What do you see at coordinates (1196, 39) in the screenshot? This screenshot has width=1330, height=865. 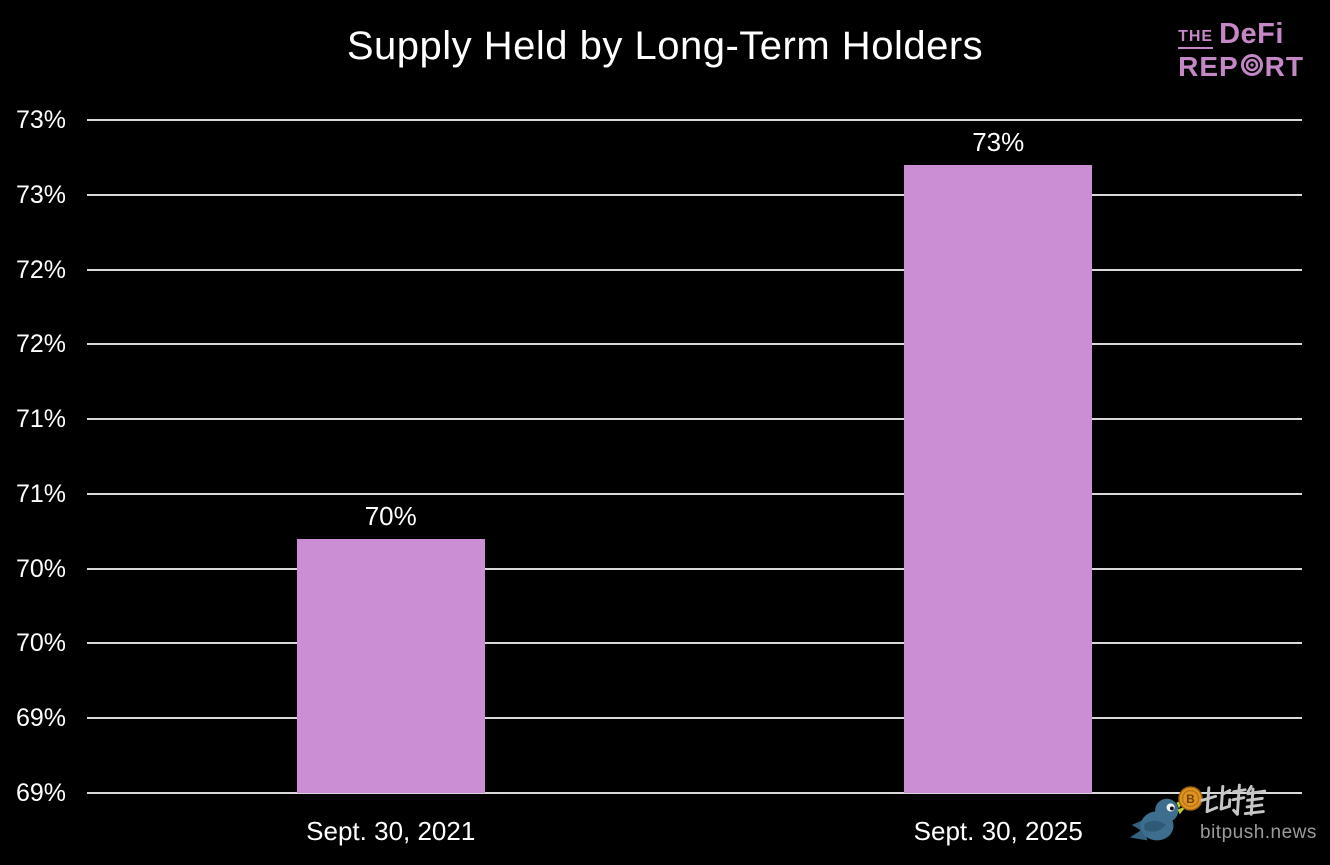 I see `logo-word-the: THE` at bounding box center [1196, 39].